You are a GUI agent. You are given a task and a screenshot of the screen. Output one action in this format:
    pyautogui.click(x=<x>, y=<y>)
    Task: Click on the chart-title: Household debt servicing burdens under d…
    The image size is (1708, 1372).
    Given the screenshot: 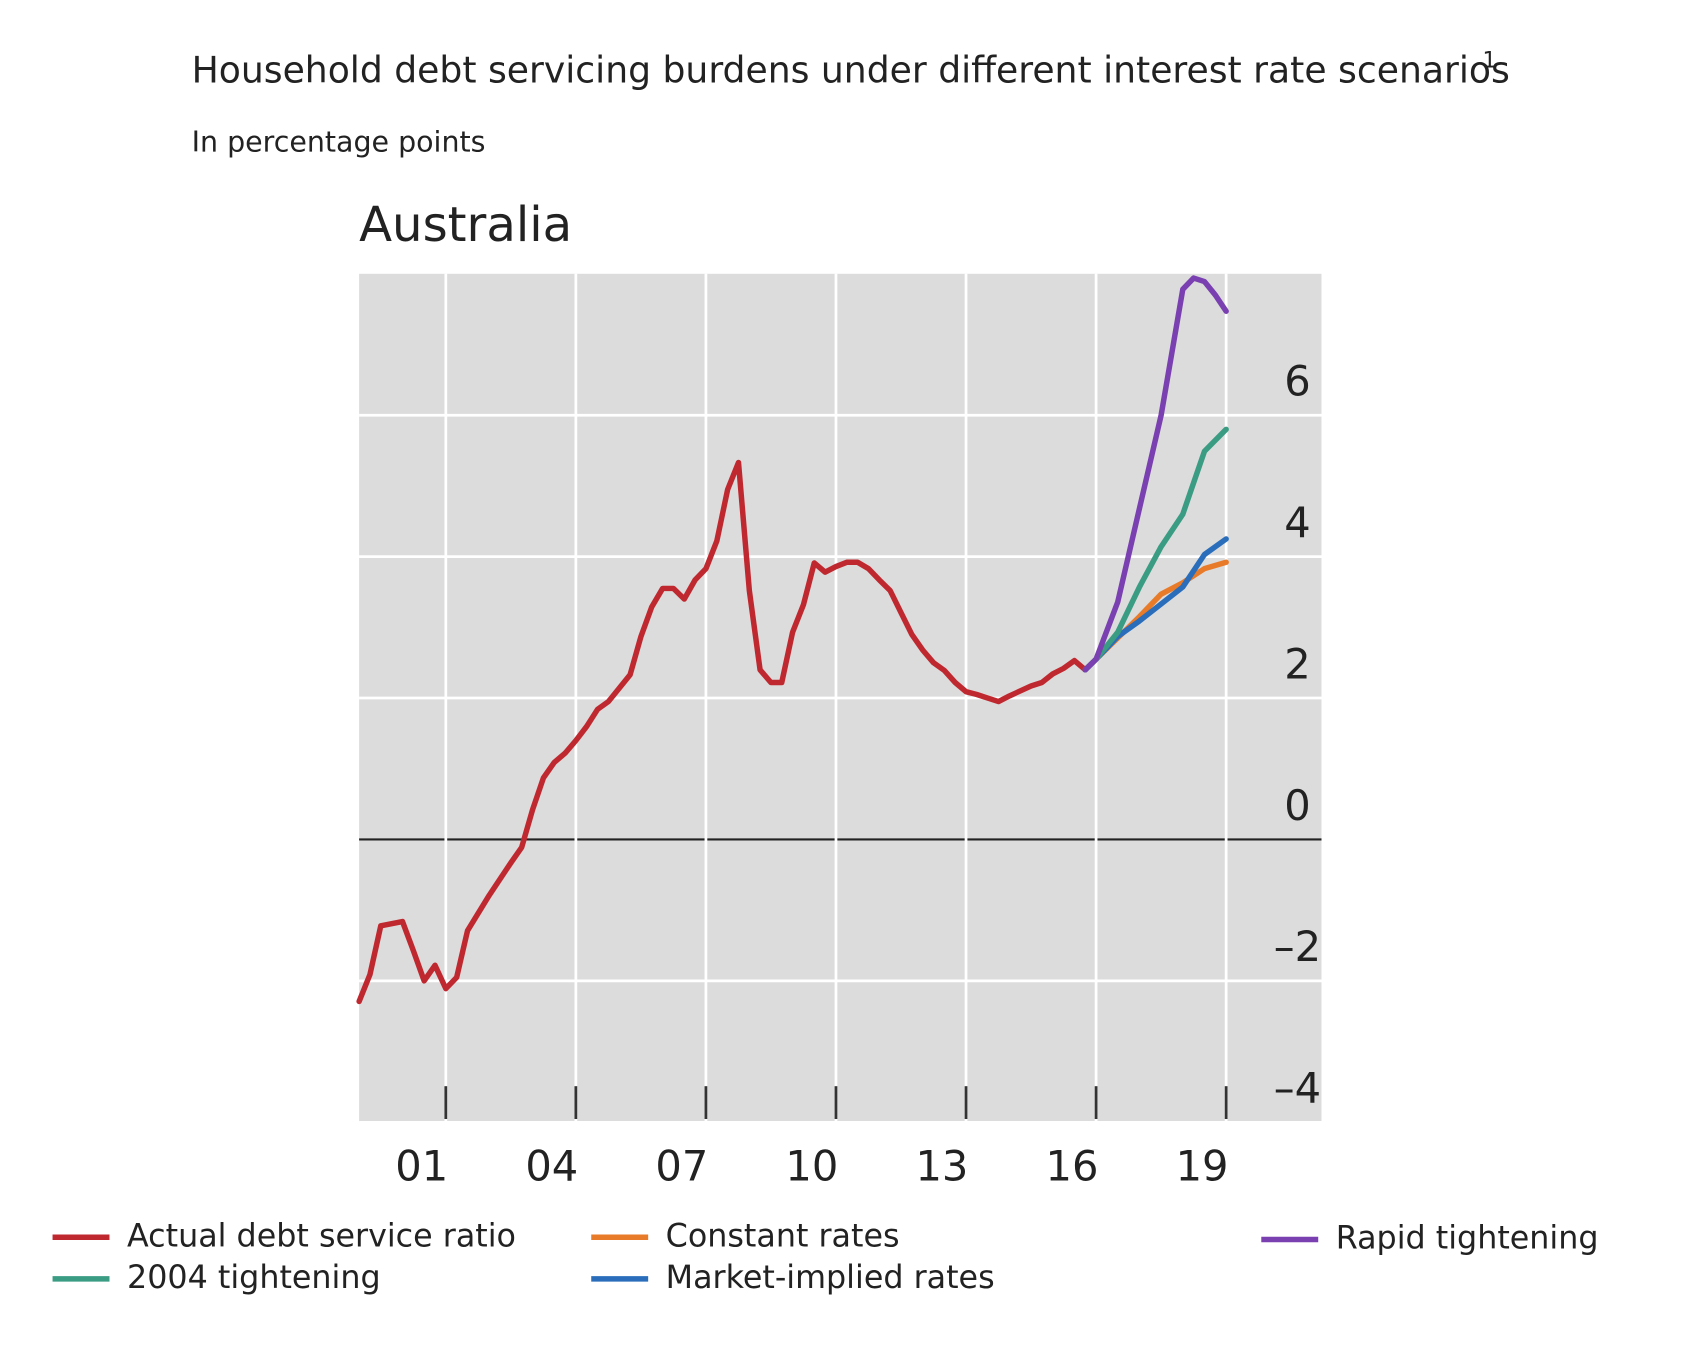 What is the action you would take?
    pyautogui.click(x=851, y=69)
    